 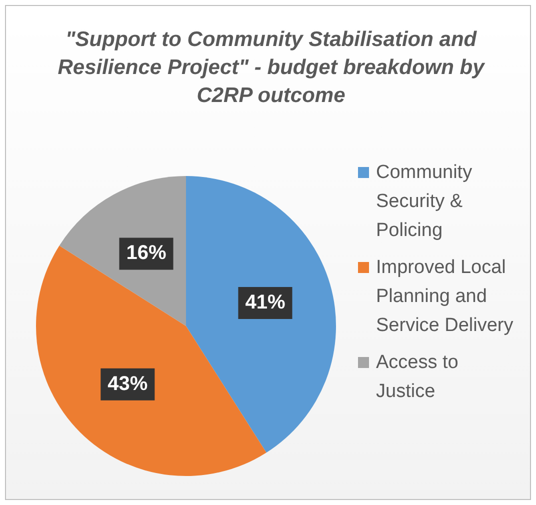 What do you see at coordinates (271, 68) in the screenshot?
I see `chart-title: "Support to Community Stabilisation and Resilience Project" - budget breakdown by C2RP outcome` at bounding box center [271, 68].